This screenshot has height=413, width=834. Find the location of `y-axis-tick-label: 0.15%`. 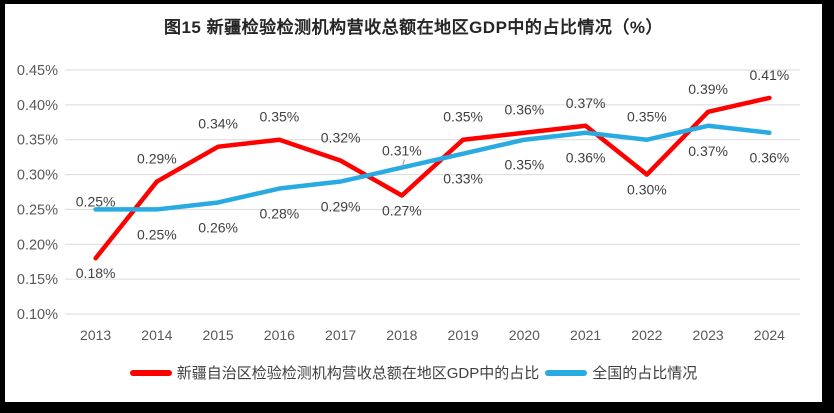

y-axis-tick-label: 0.15% is located at coordinates (37, 280).